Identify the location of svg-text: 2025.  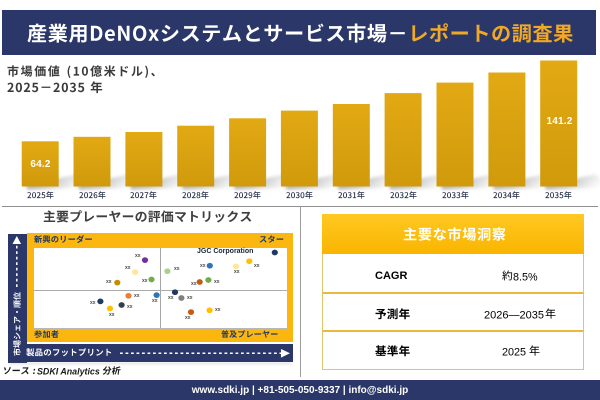
(514, 353).